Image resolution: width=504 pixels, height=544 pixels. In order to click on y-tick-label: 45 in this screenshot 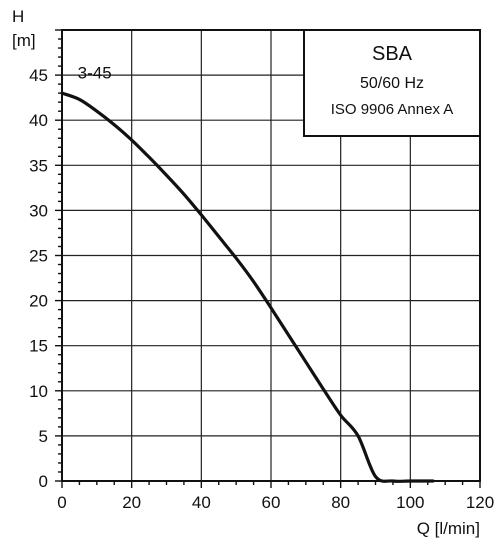, I will do `click(38, 75)`.